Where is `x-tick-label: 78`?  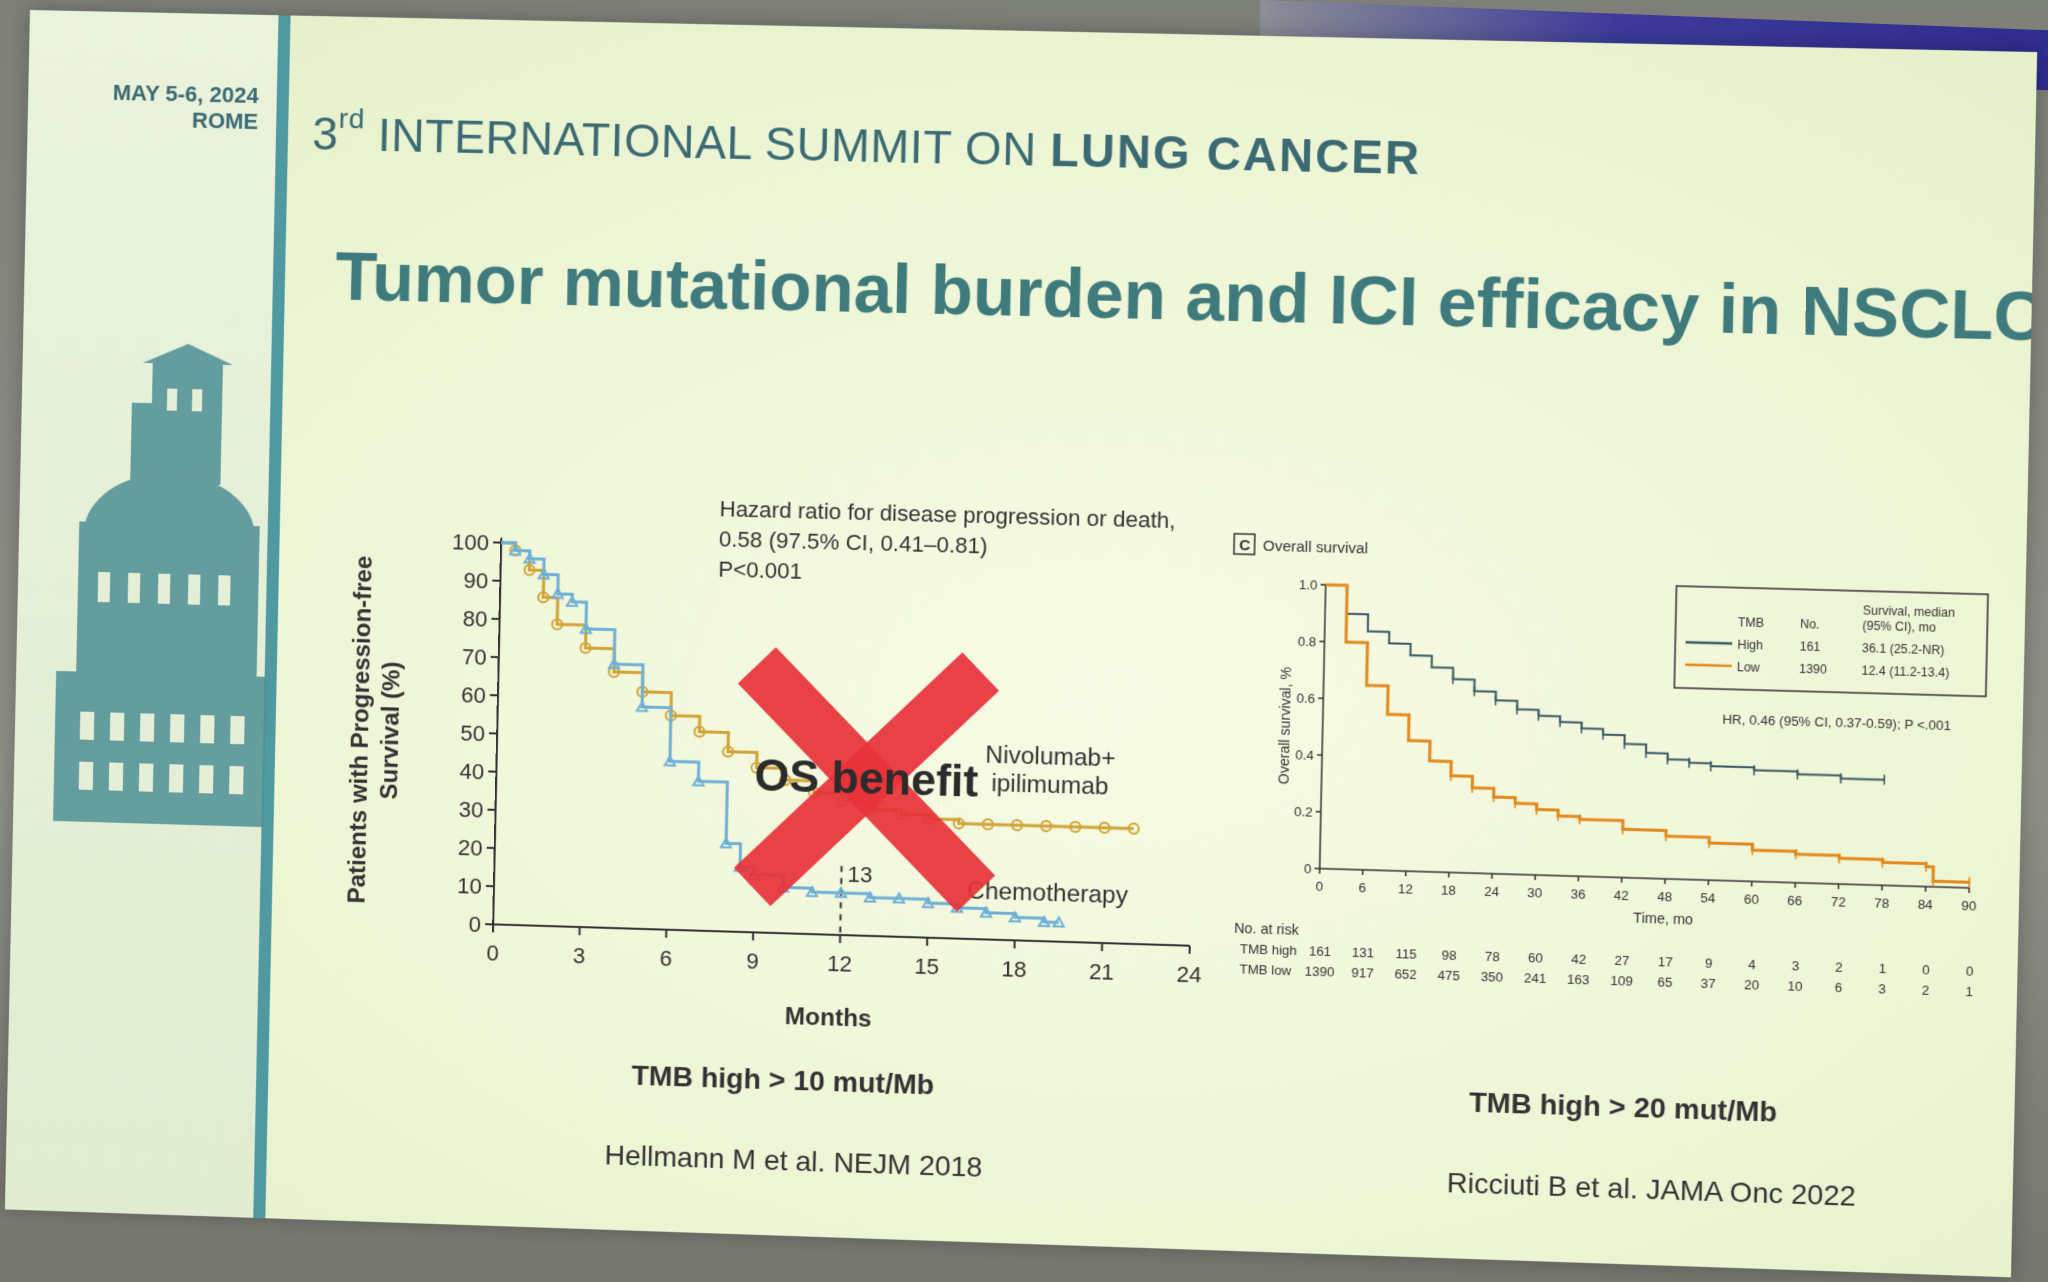
x-tick-label: 78 is located at coordinates (1881, 903).